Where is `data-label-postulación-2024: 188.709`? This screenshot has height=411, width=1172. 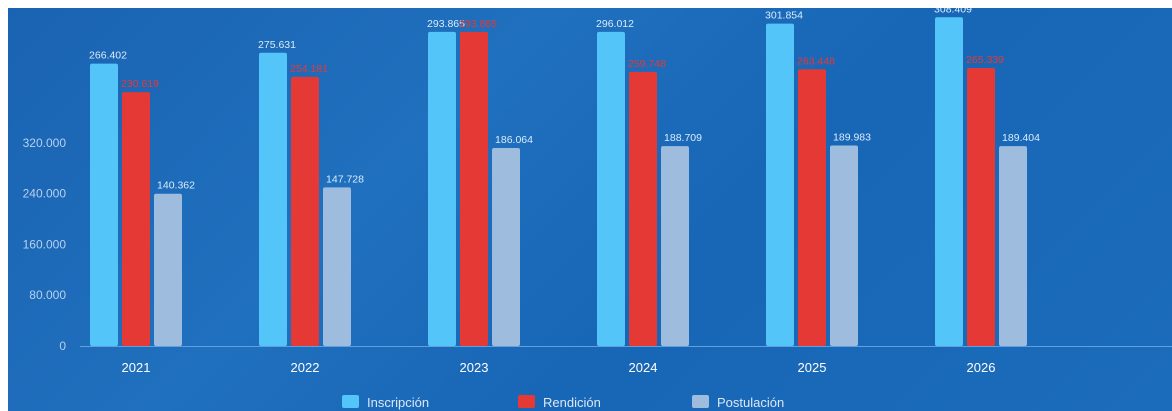 data-label-postulación-2024: 188.709 is located at coordinates (683, 138).